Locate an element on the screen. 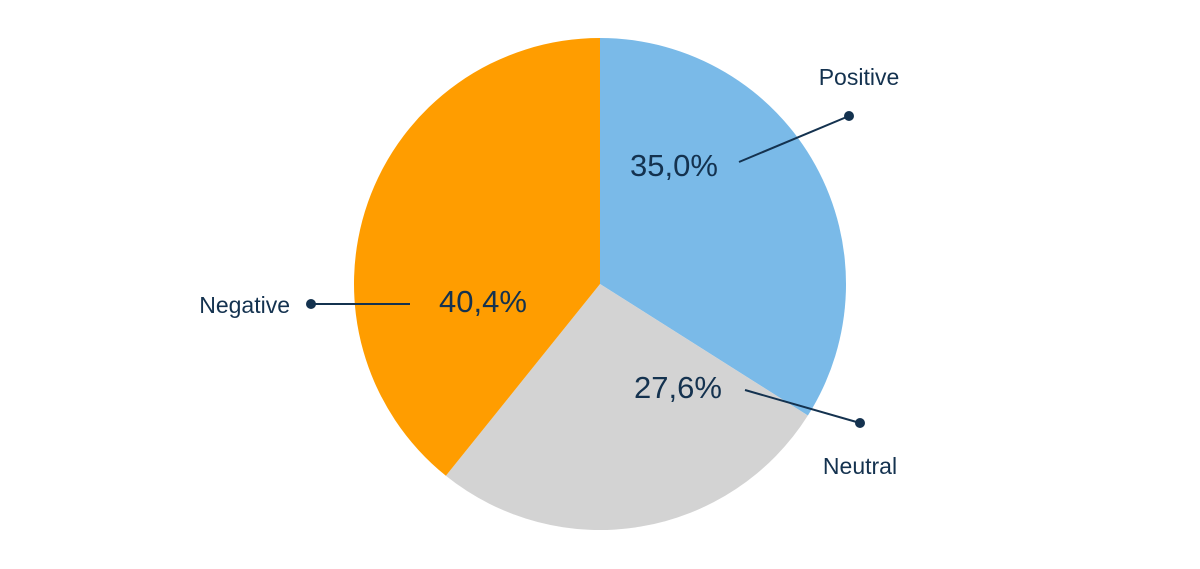  pie-slice-neutral is located at coordinates (626, 407).